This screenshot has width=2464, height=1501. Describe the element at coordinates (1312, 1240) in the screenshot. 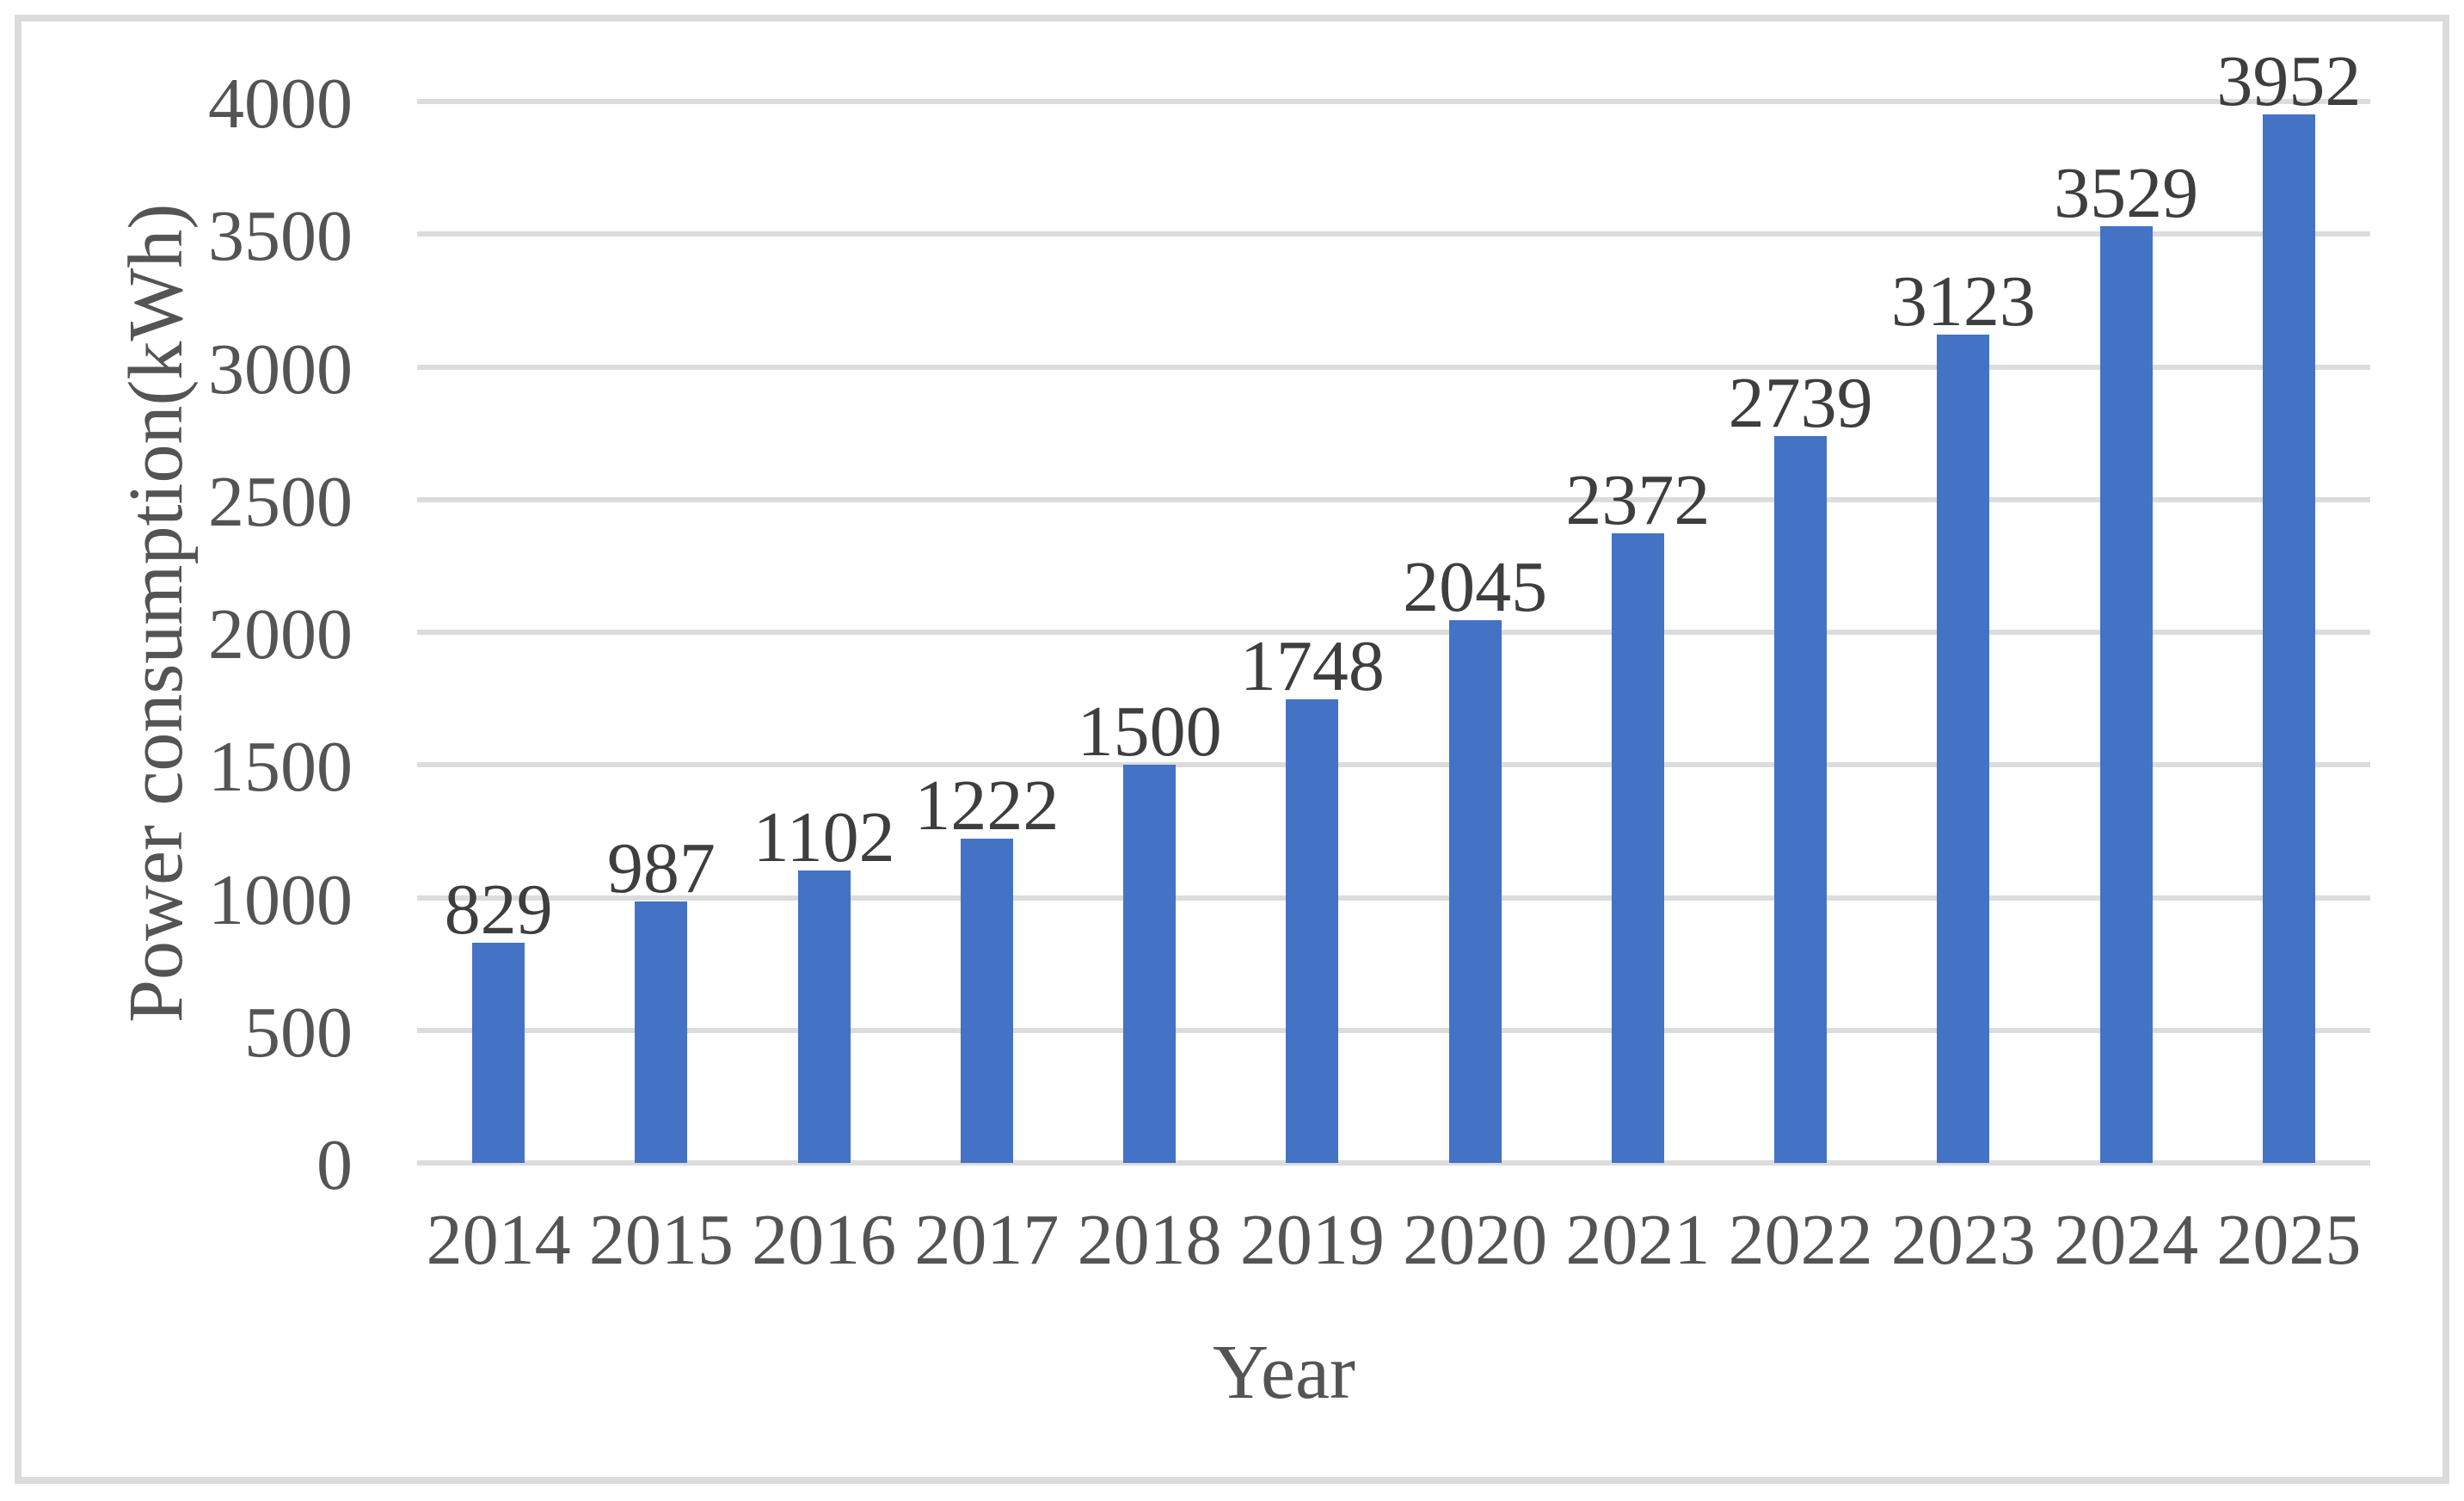

I see `x-tick-label-2019: 2019` at that location.